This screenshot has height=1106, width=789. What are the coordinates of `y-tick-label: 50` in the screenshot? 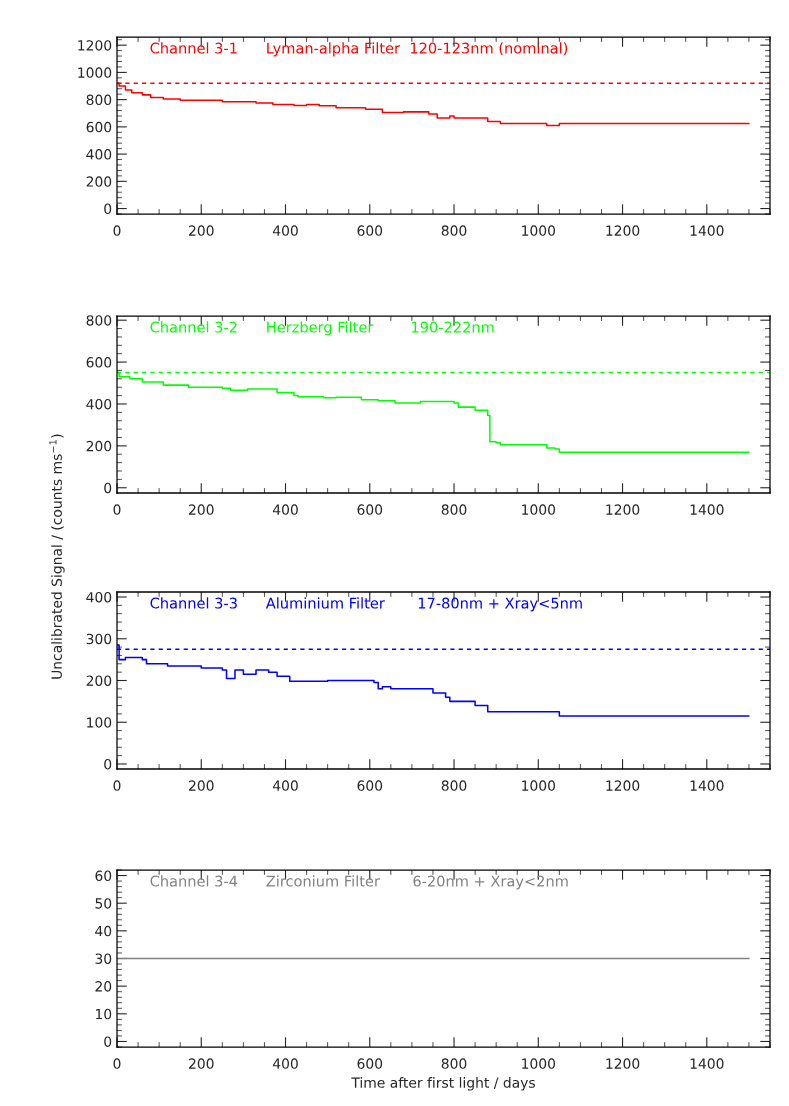 It's located at (103, 903).